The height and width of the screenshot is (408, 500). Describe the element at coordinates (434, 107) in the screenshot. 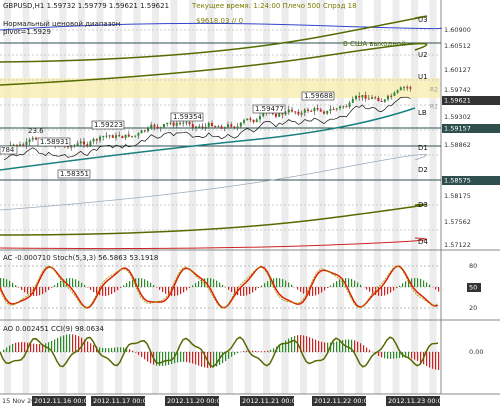

I see `pivot-label: R1` at that location.